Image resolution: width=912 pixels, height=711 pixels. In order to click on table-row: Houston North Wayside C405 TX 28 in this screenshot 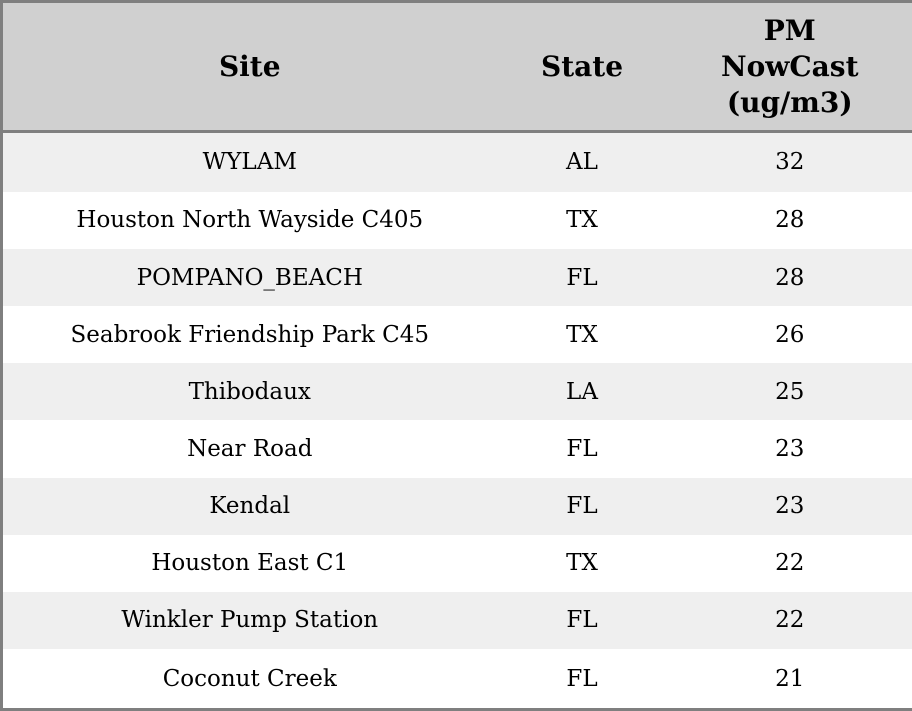, I will do `click(456, 220)`.